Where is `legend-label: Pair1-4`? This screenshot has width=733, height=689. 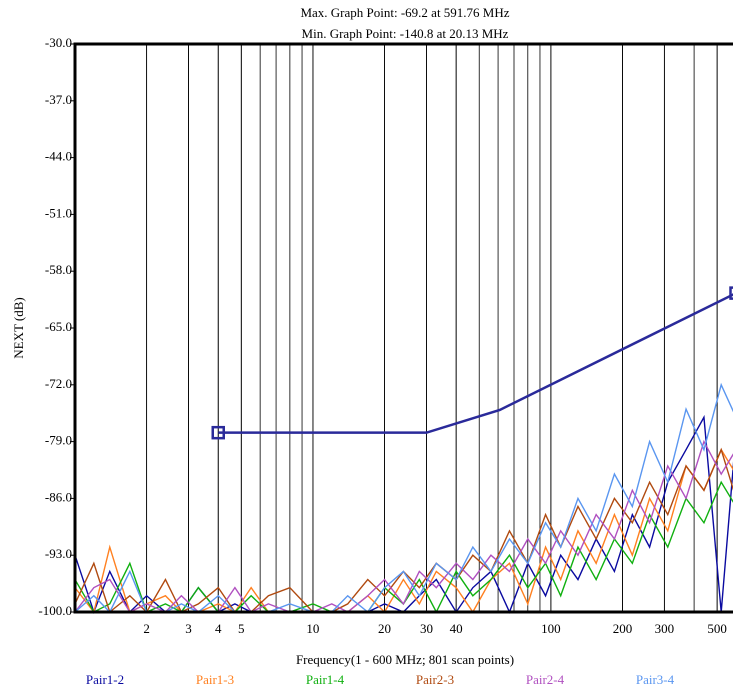
legend-label: Pair1-4 is located at coordinates (325, 679).